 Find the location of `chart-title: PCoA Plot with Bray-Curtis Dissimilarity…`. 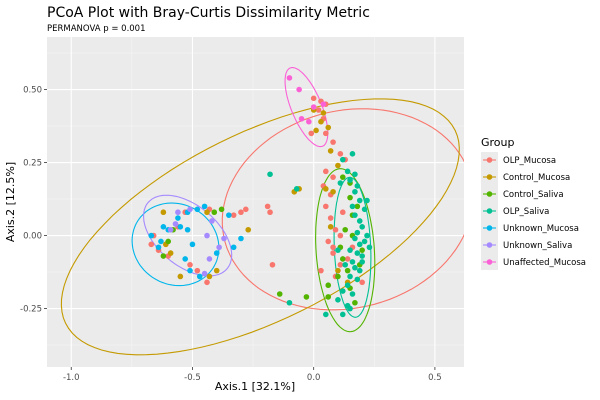

chart-title: PCoA Plot with Bray-Curtis Dissimilarity… is located at coordinates (208, 13).